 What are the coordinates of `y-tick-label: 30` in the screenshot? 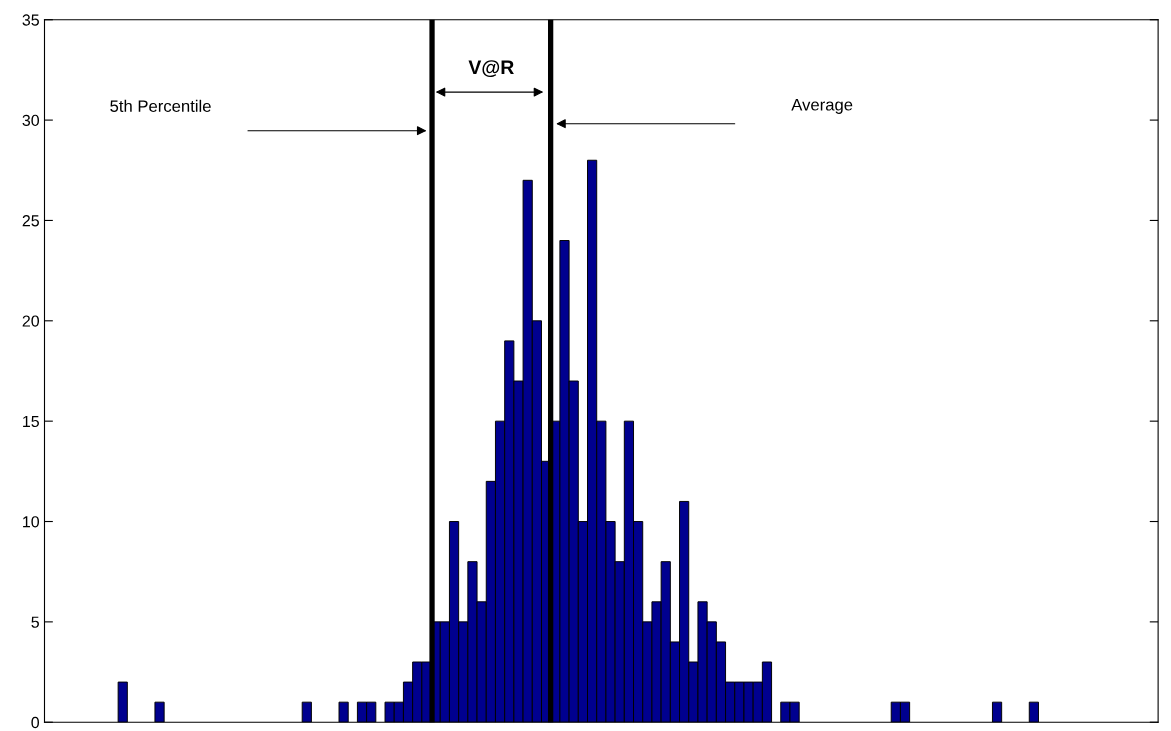 It's located at (31, 120).